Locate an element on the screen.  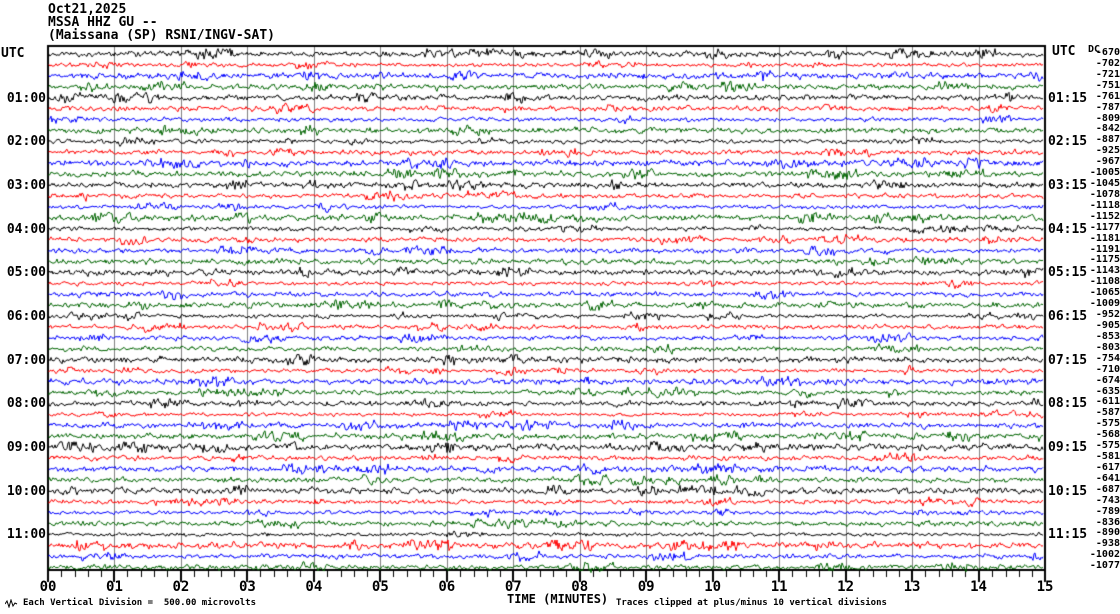
dc-offset-value: -754 is located at coordinates (1107, 358).